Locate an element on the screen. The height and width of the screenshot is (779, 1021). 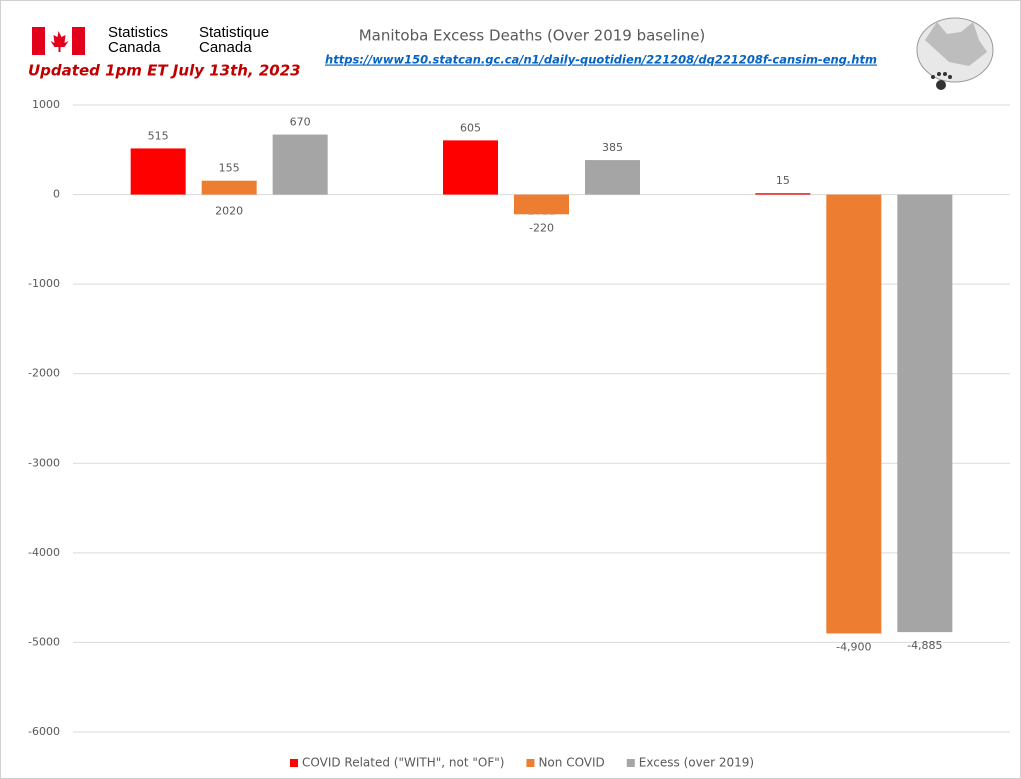
y-tick-label: 1000 is located at coordinates (46, 104).